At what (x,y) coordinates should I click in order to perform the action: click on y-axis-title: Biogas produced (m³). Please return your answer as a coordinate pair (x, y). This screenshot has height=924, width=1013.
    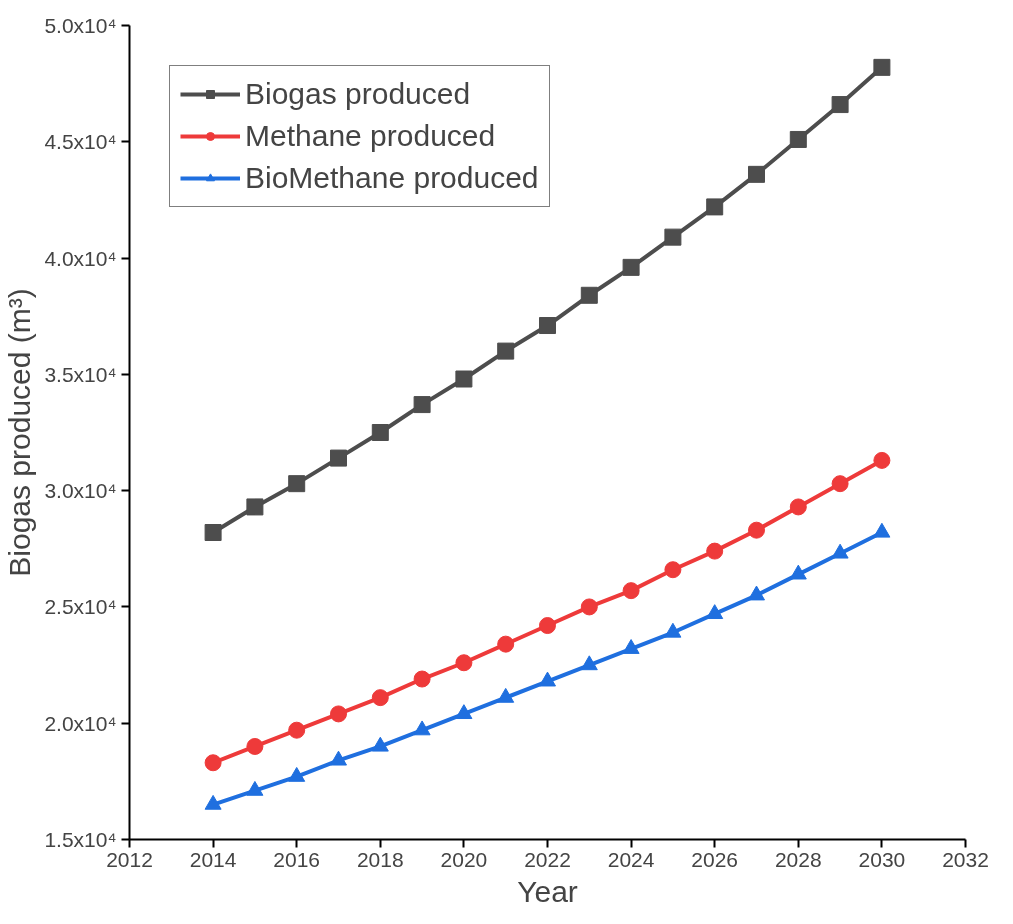
    Looking at the image, I should click on (20, 432).